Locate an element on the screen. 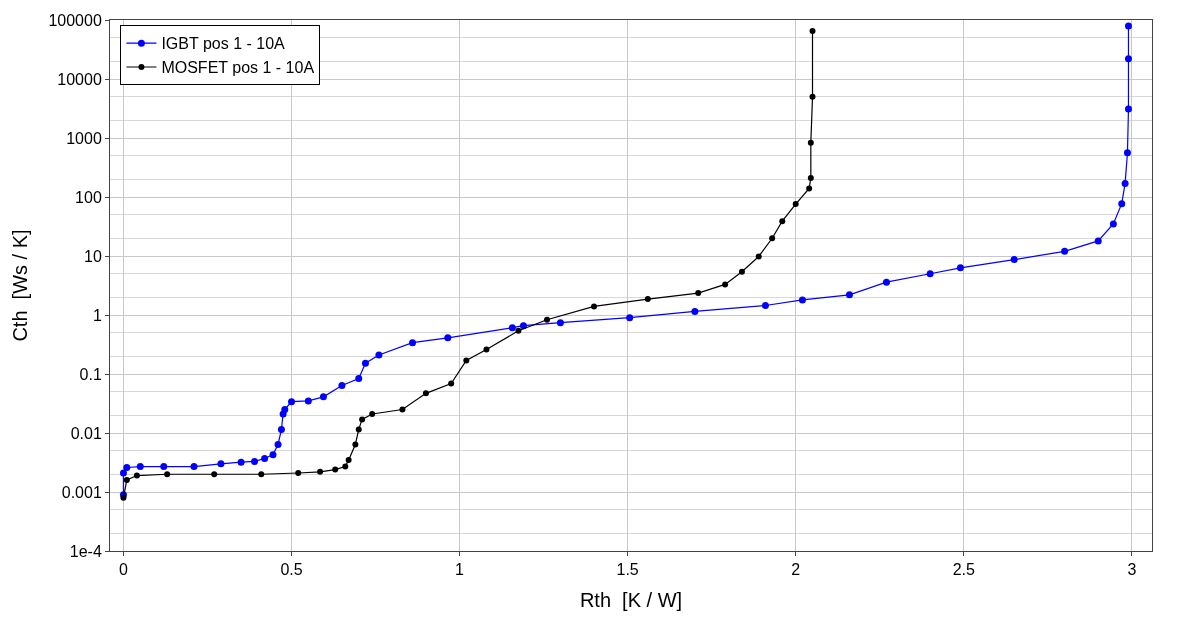  y-tick-label: 0.01 is located at coordinates (86, 433).